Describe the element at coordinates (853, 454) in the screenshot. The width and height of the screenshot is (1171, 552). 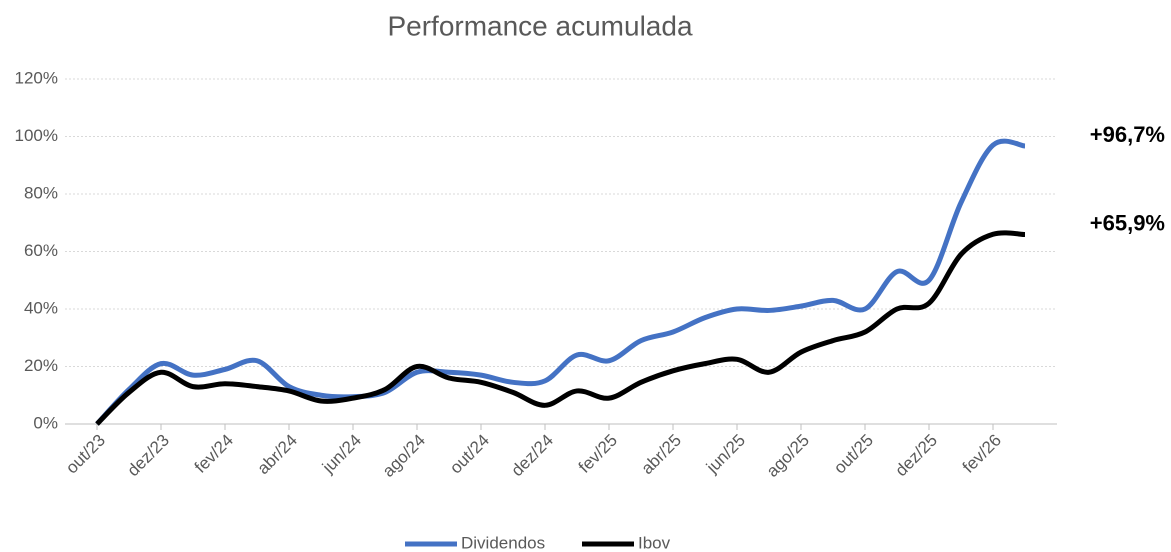
I see `x-tick-label: out/25` at that location.